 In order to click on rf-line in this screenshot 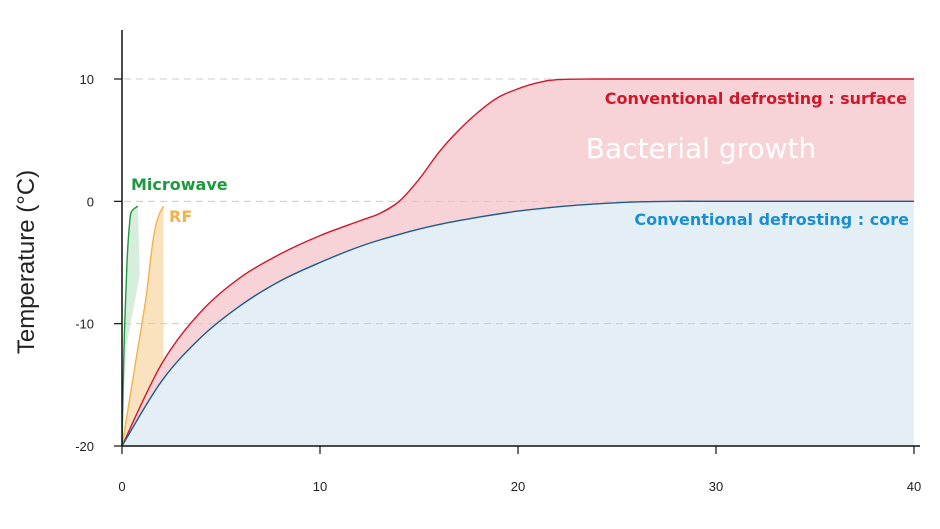, I will do `click(143, 326)`.